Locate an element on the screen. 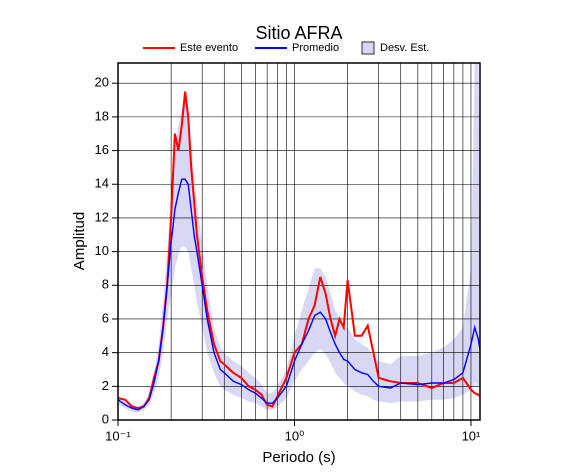 This screenshot has width=586, height=475. legend-swatch is located at coordinates (368, 48).